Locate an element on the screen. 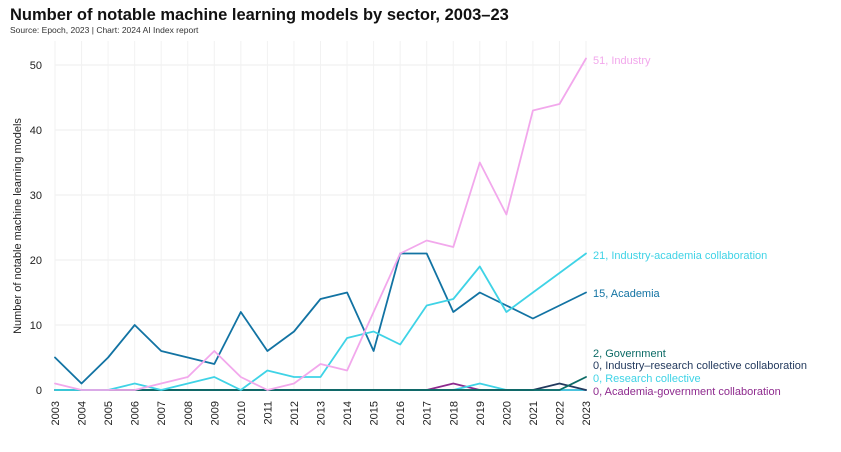 This screenshot has height=452, width=841. series-line-government is located at coordinates (320, 383).